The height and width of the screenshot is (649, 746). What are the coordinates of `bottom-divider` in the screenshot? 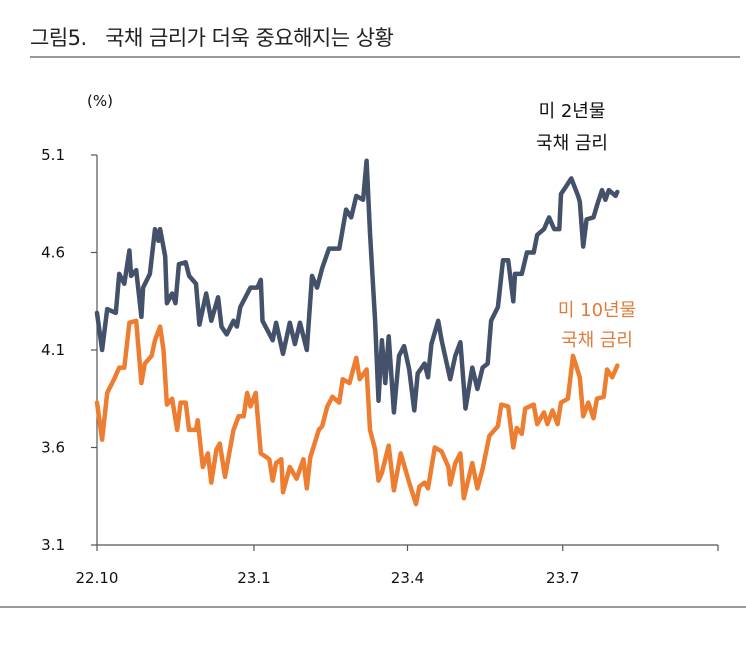 It's located at (373, 607).